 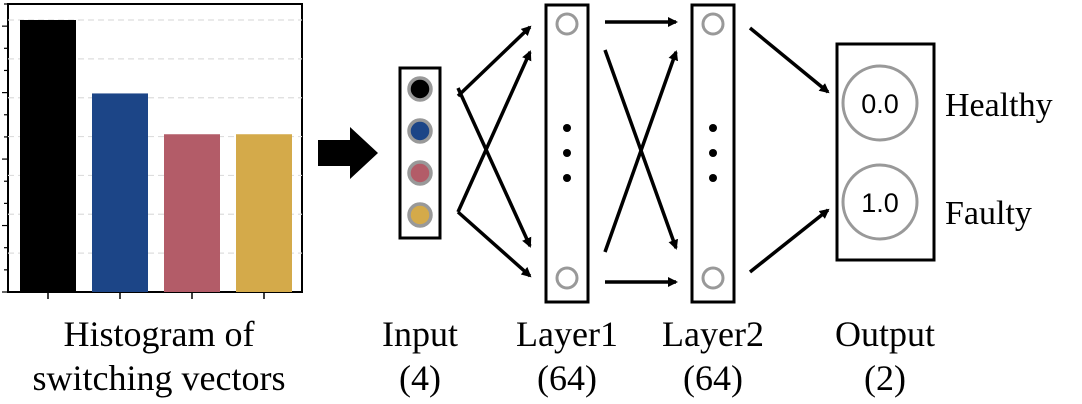 I want to click on output-neuron-healthy, so click(x=880, y=103).